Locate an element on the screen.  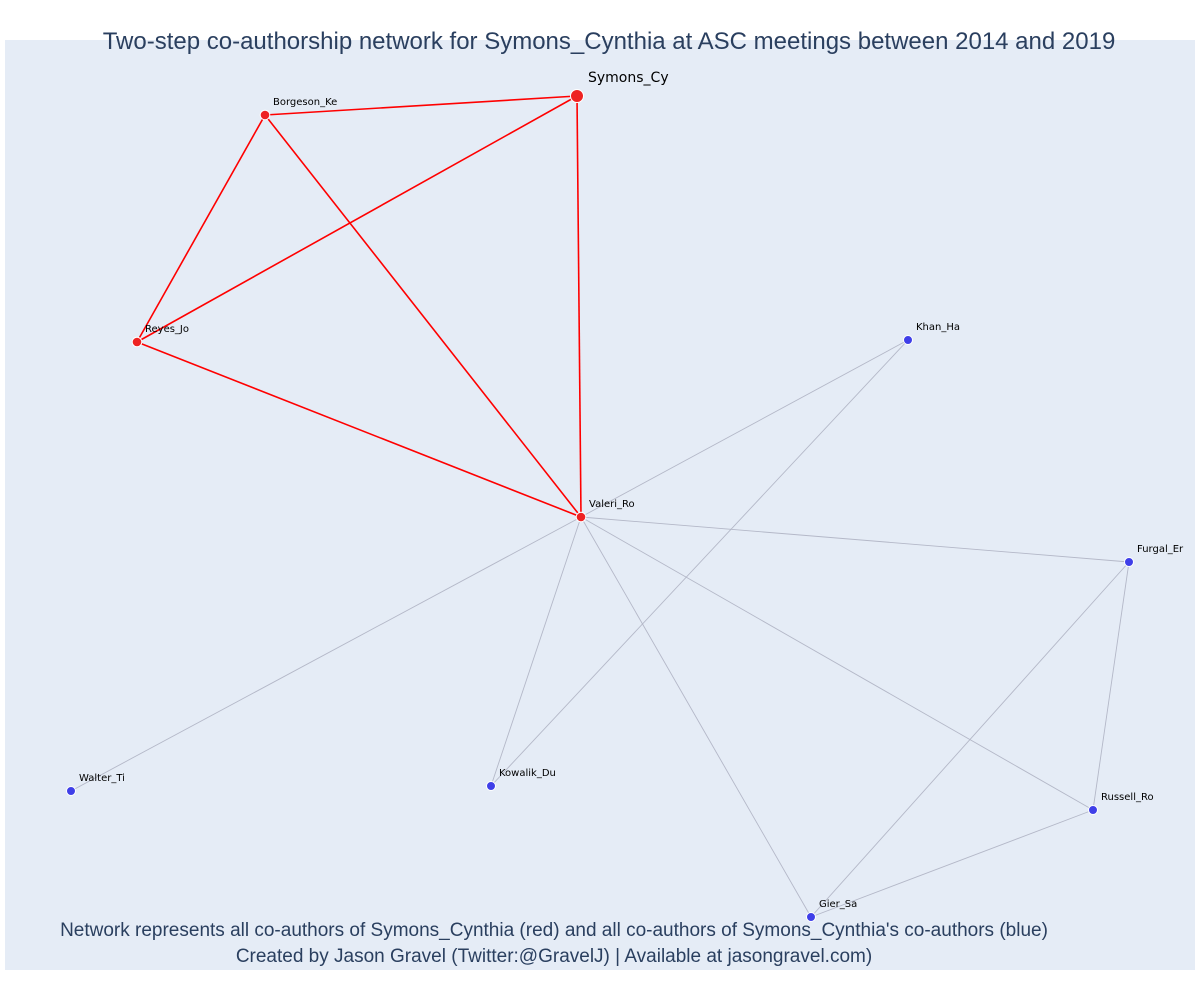
node-label-Valeri_Ro: Valeri_Ro is located at coordinates (612, 504).